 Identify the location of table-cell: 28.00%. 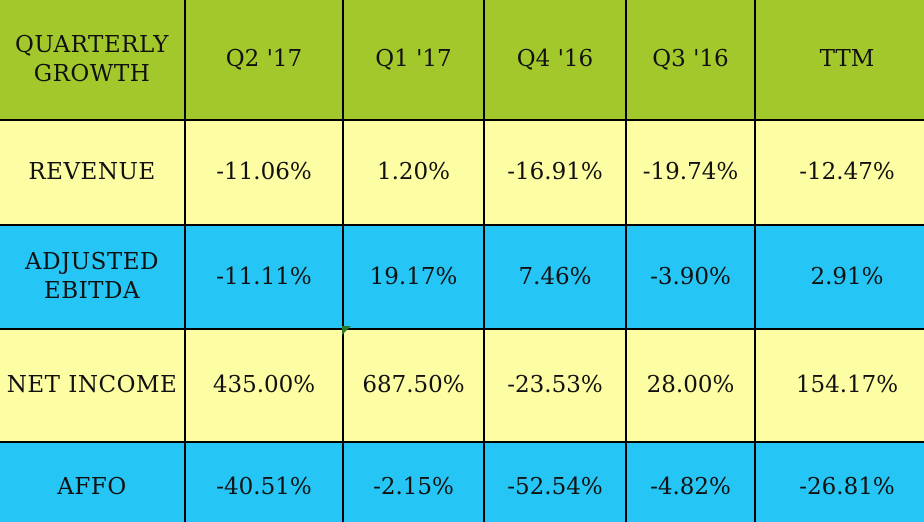
(690, 385).